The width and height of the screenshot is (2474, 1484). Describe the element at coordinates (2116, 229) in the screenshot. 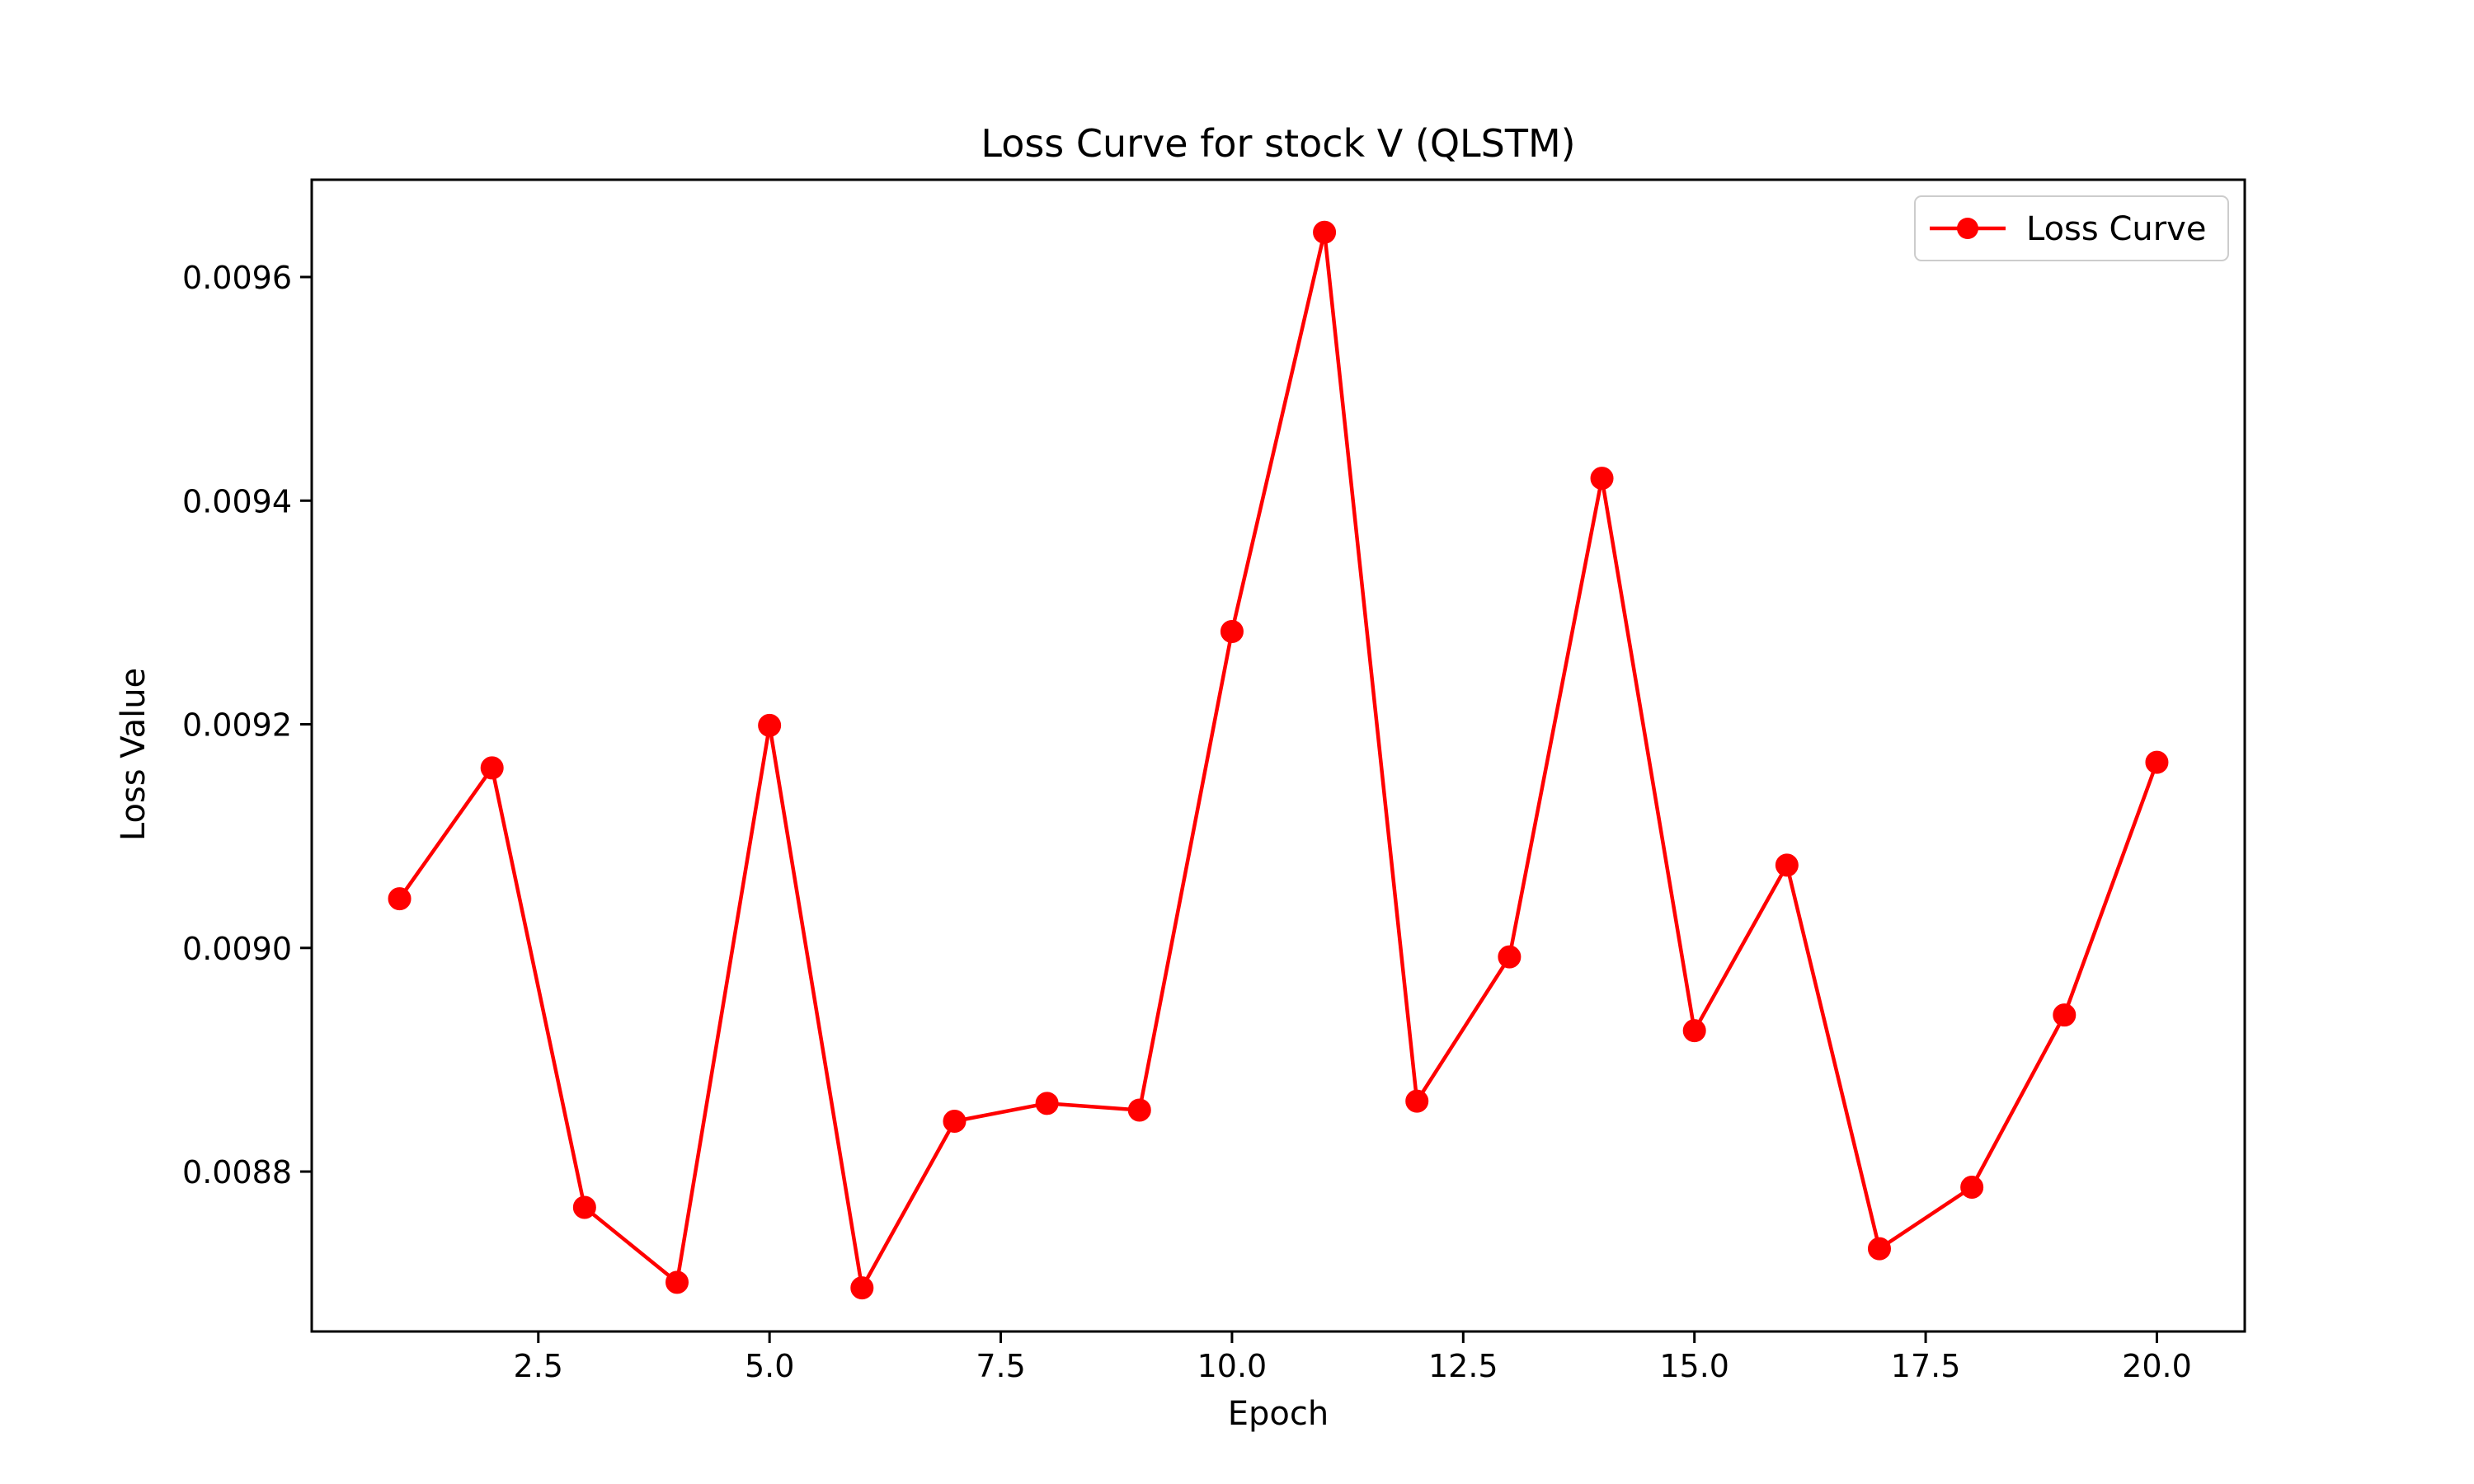

I see `legend-label: Loss Curve` at that location.